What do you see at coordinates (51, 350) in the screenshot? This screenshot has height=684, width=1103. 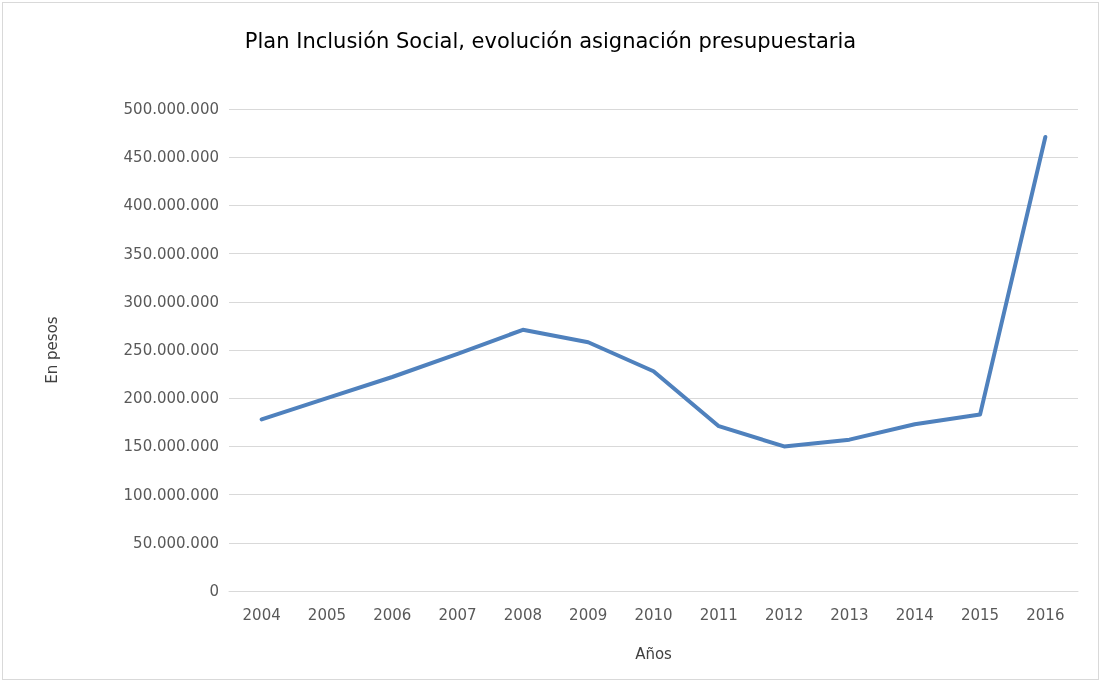 I see `y-axis-title: En pesos` at bounding box center [51, 350].